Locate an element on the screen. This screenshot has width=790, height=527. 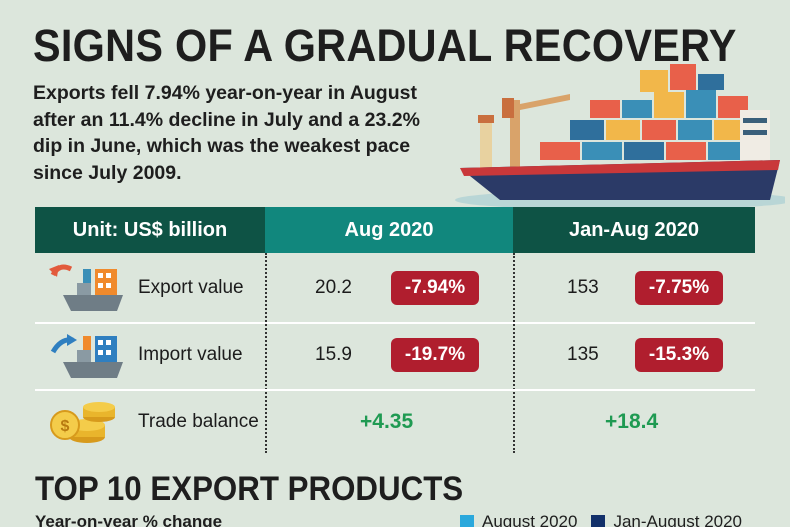
export-aug-change-badge: -7.94% is located at coordinates (435, 288).